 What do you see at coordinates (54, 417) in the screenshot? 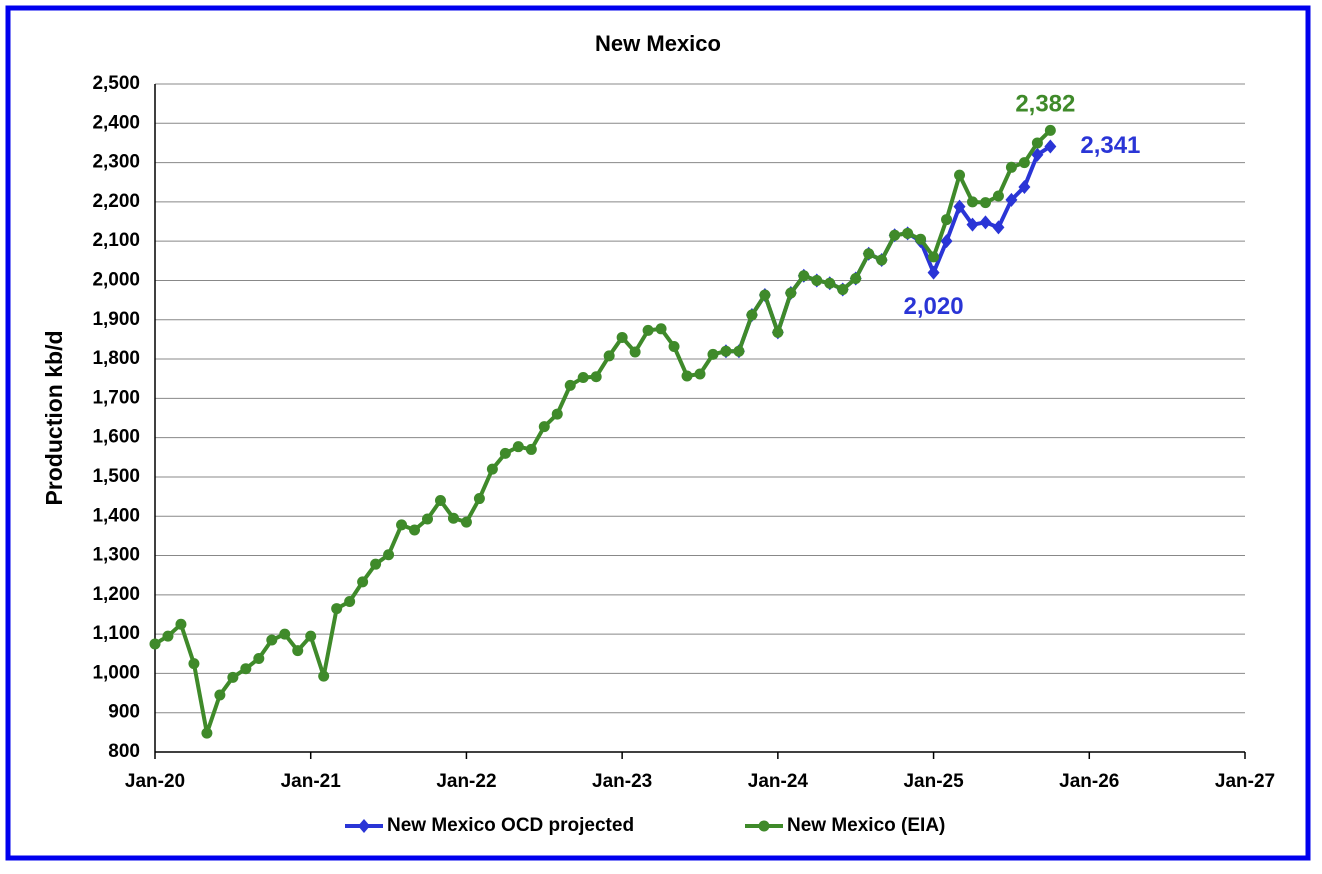
I see `y-axis-title: Production kb/d` at bounding box center [54, 417].